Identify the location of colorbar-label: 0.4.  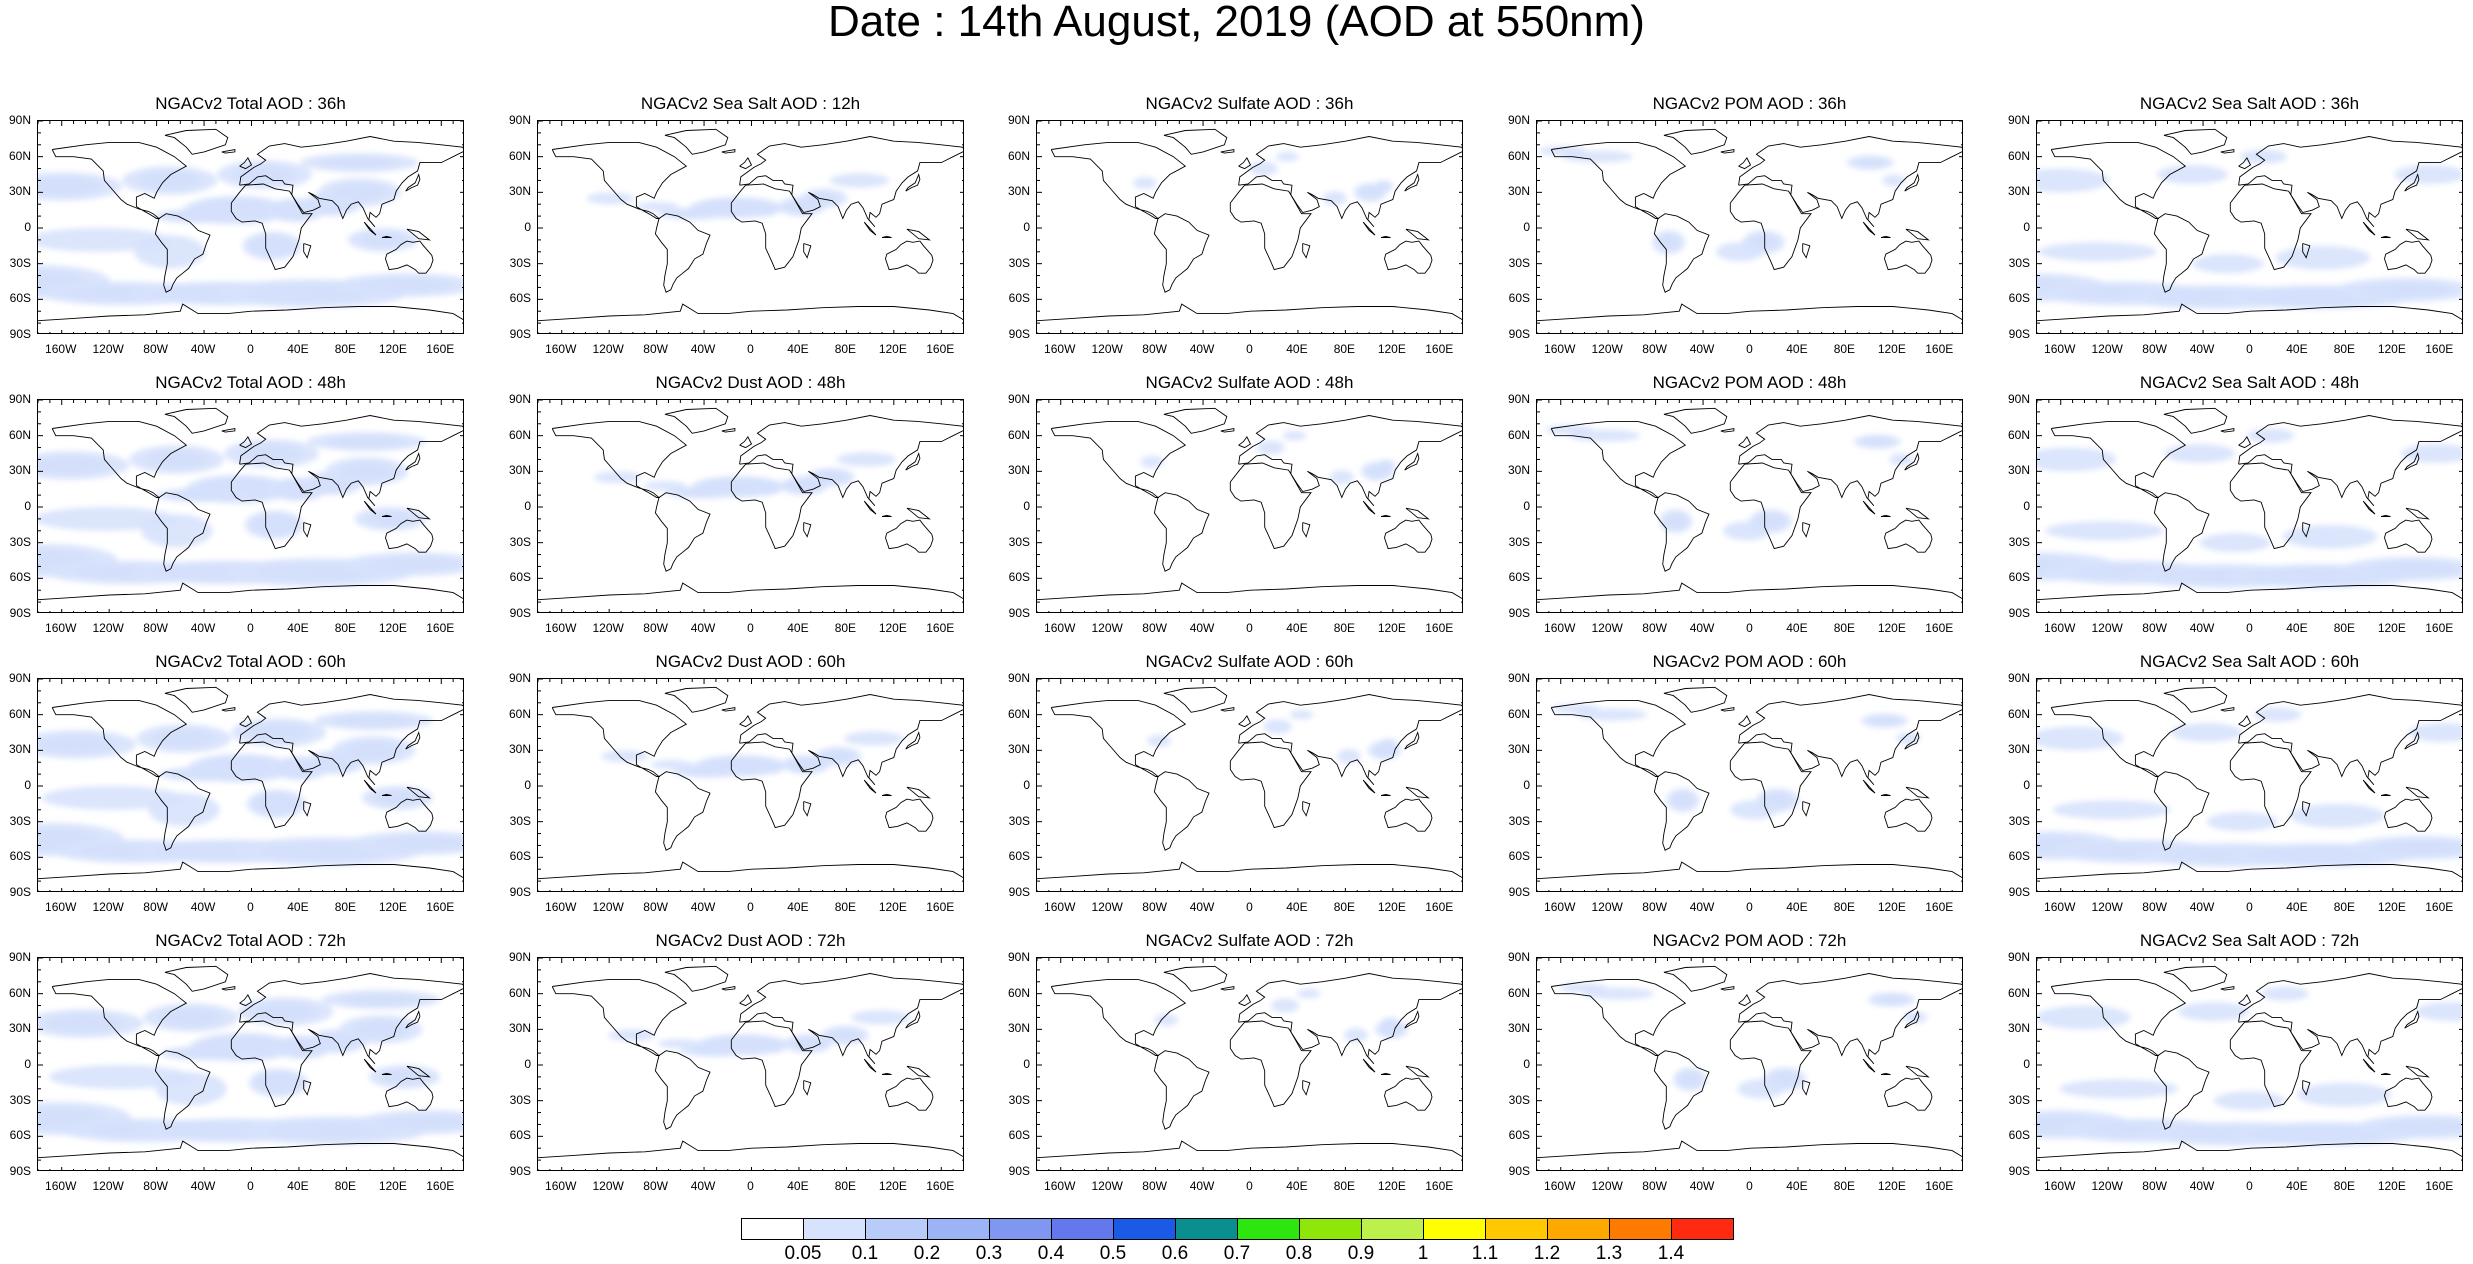
(1051, 1253).